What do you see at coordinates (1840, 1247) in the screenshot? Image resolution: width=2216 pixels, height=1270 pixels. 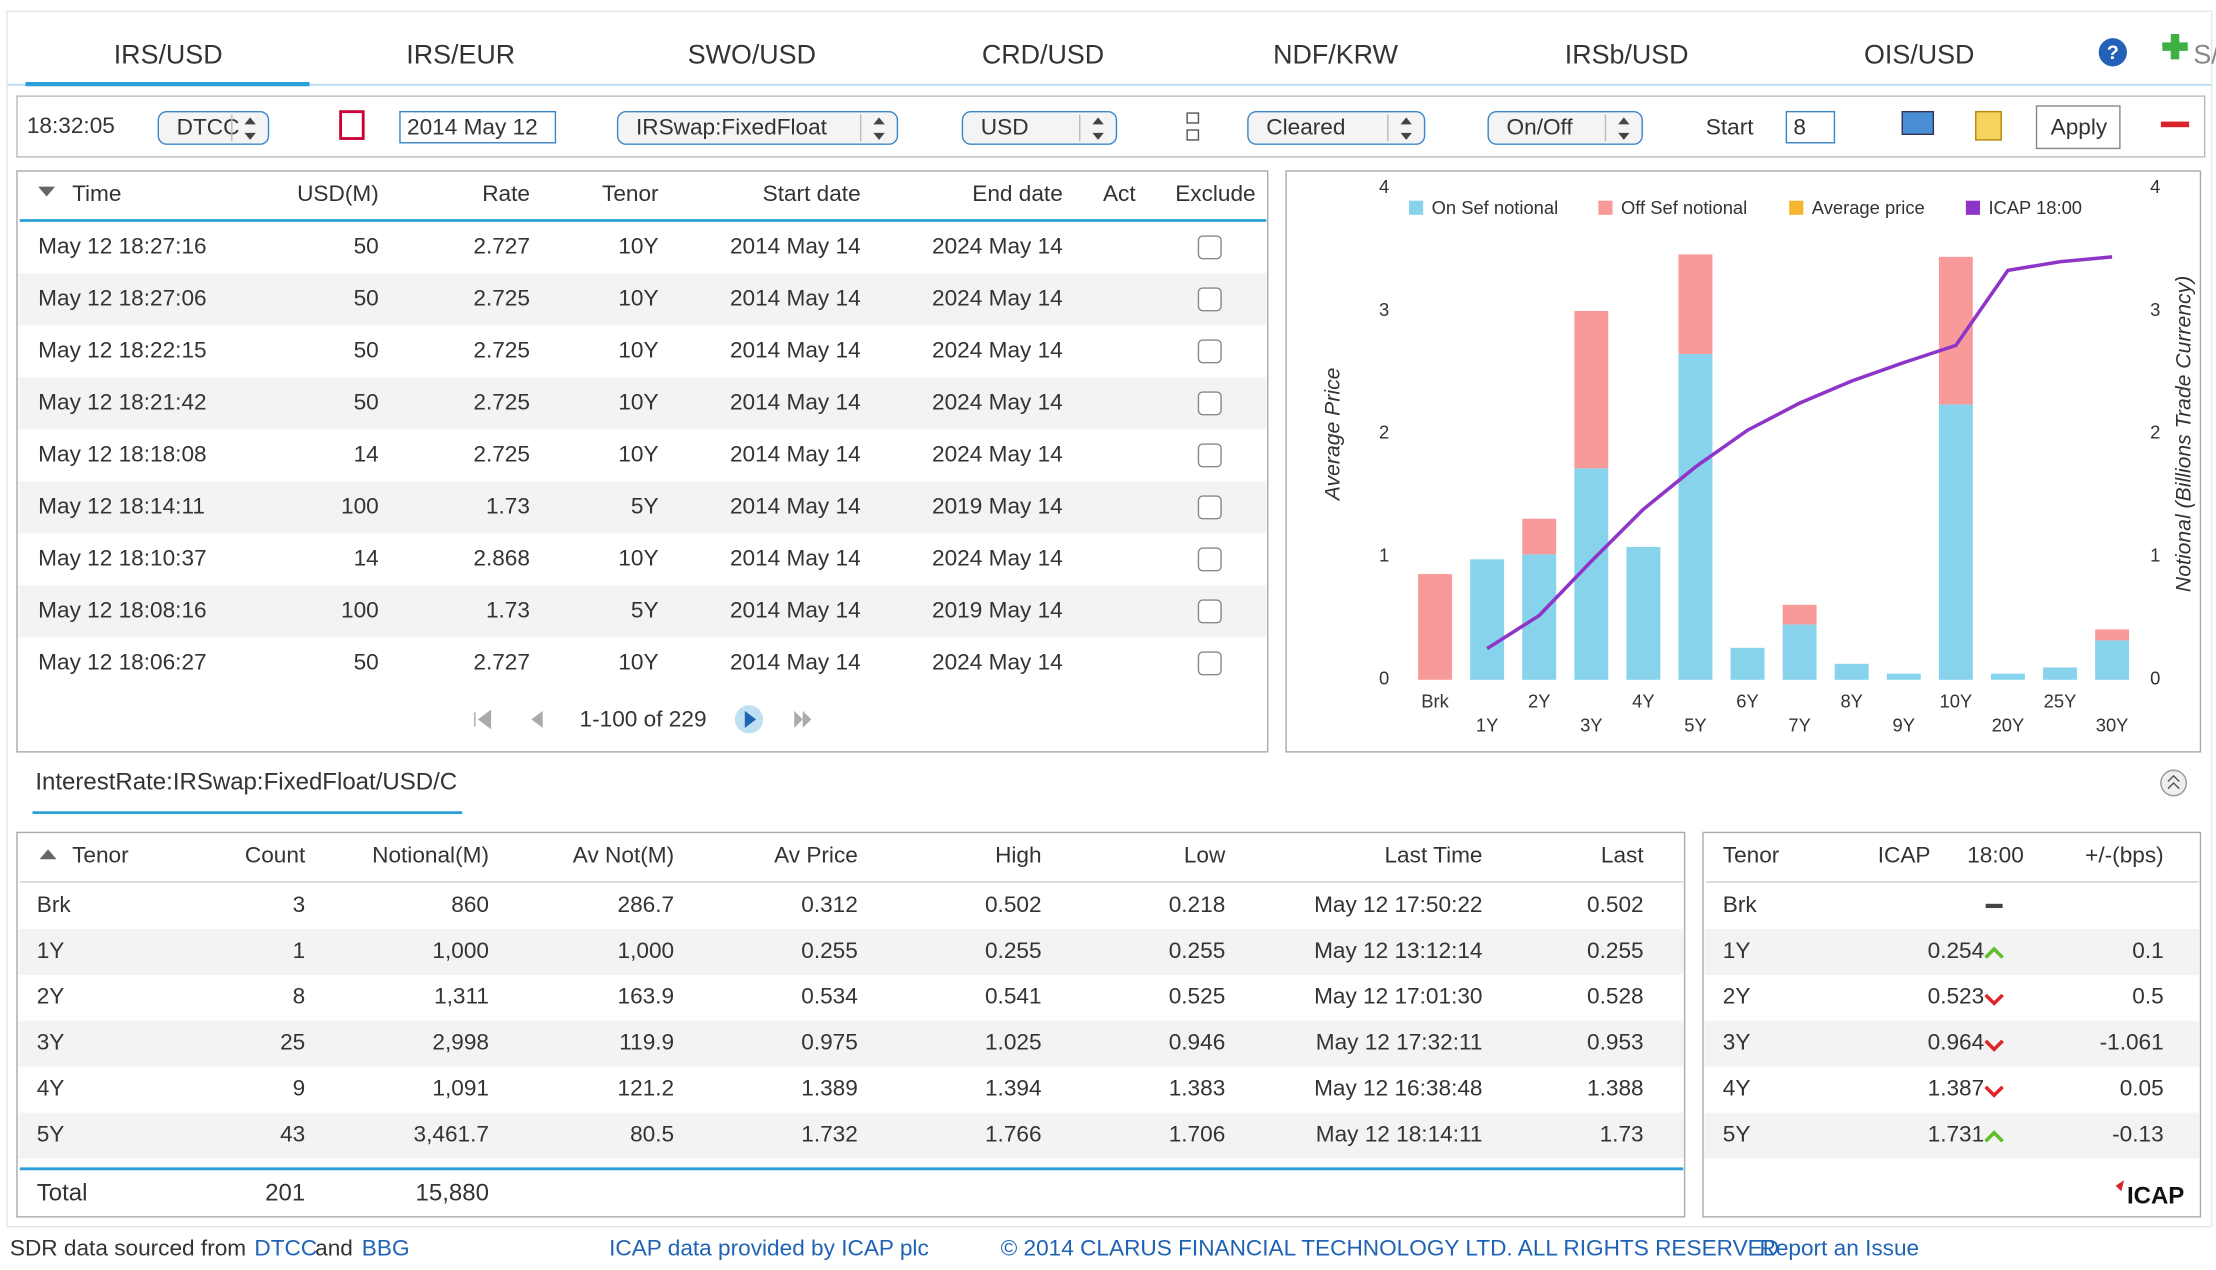 I see `footer-report: Report an Issue` at bounding box center [1840, 1247].